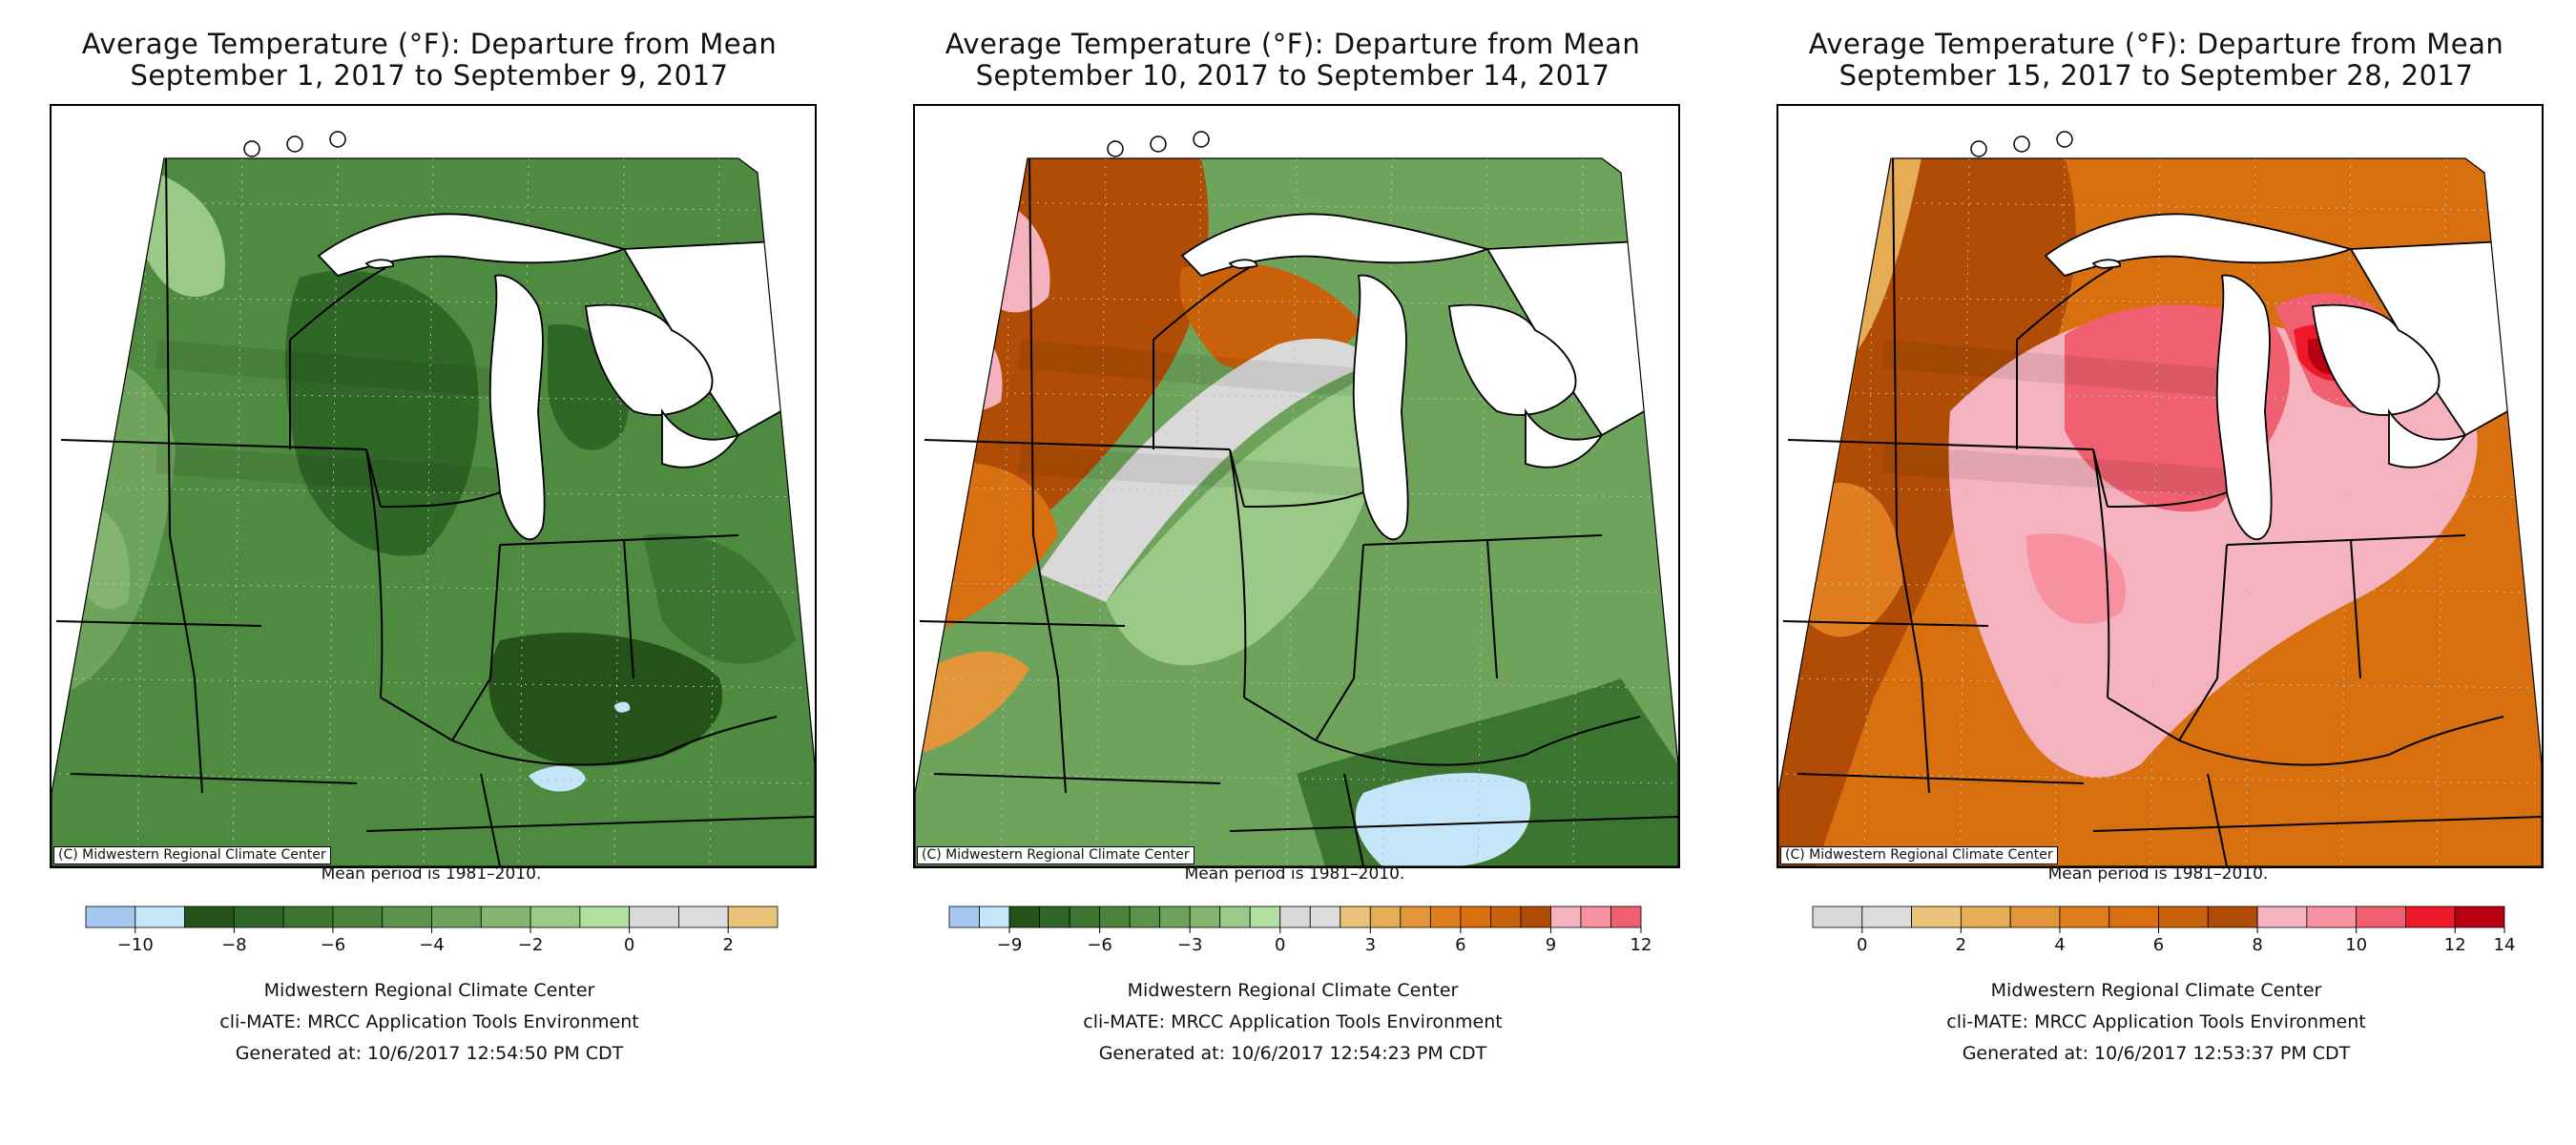 This screenshot has height=1145, width=2576. I want to click on legend-tick-label: 14, so click(2505, 945).